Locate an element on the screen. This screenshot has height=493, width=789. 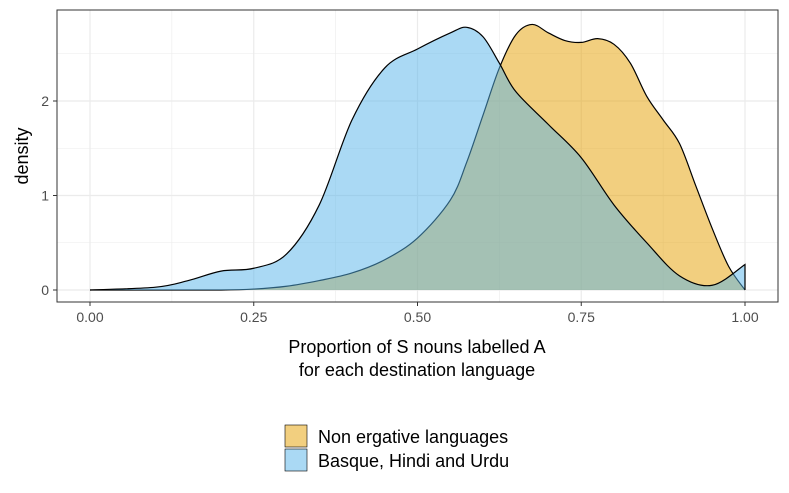
x-axis: 0.00 0.25 0.50 0.75 1.00 is located at coordinates (417, 313).